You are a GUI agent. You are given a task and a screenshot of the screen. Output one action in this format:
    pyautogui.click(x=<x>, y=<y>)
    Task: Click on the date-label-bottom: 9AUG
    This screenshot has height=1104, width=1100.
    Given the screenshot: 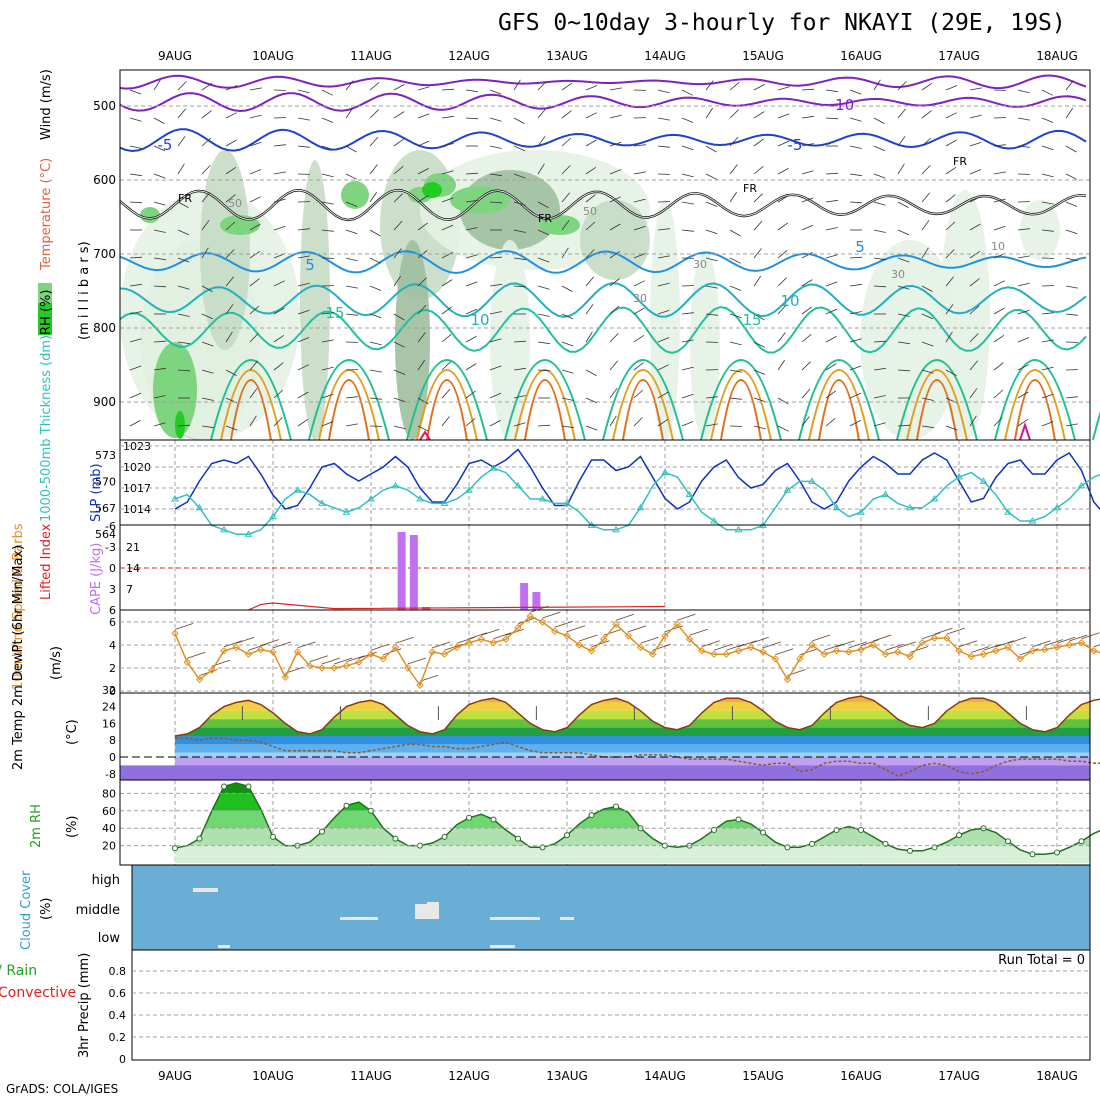 What is the action you would take?
    pyautogui.click(x=175, y=1076)
    